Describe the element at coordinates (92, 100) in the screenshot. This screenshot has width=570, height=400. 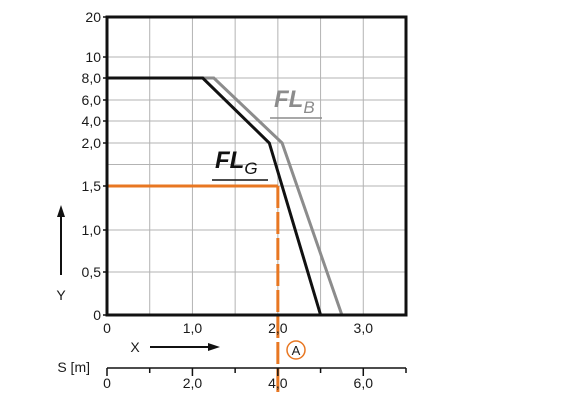
I see `y-tick-label: 6,0` at that location.